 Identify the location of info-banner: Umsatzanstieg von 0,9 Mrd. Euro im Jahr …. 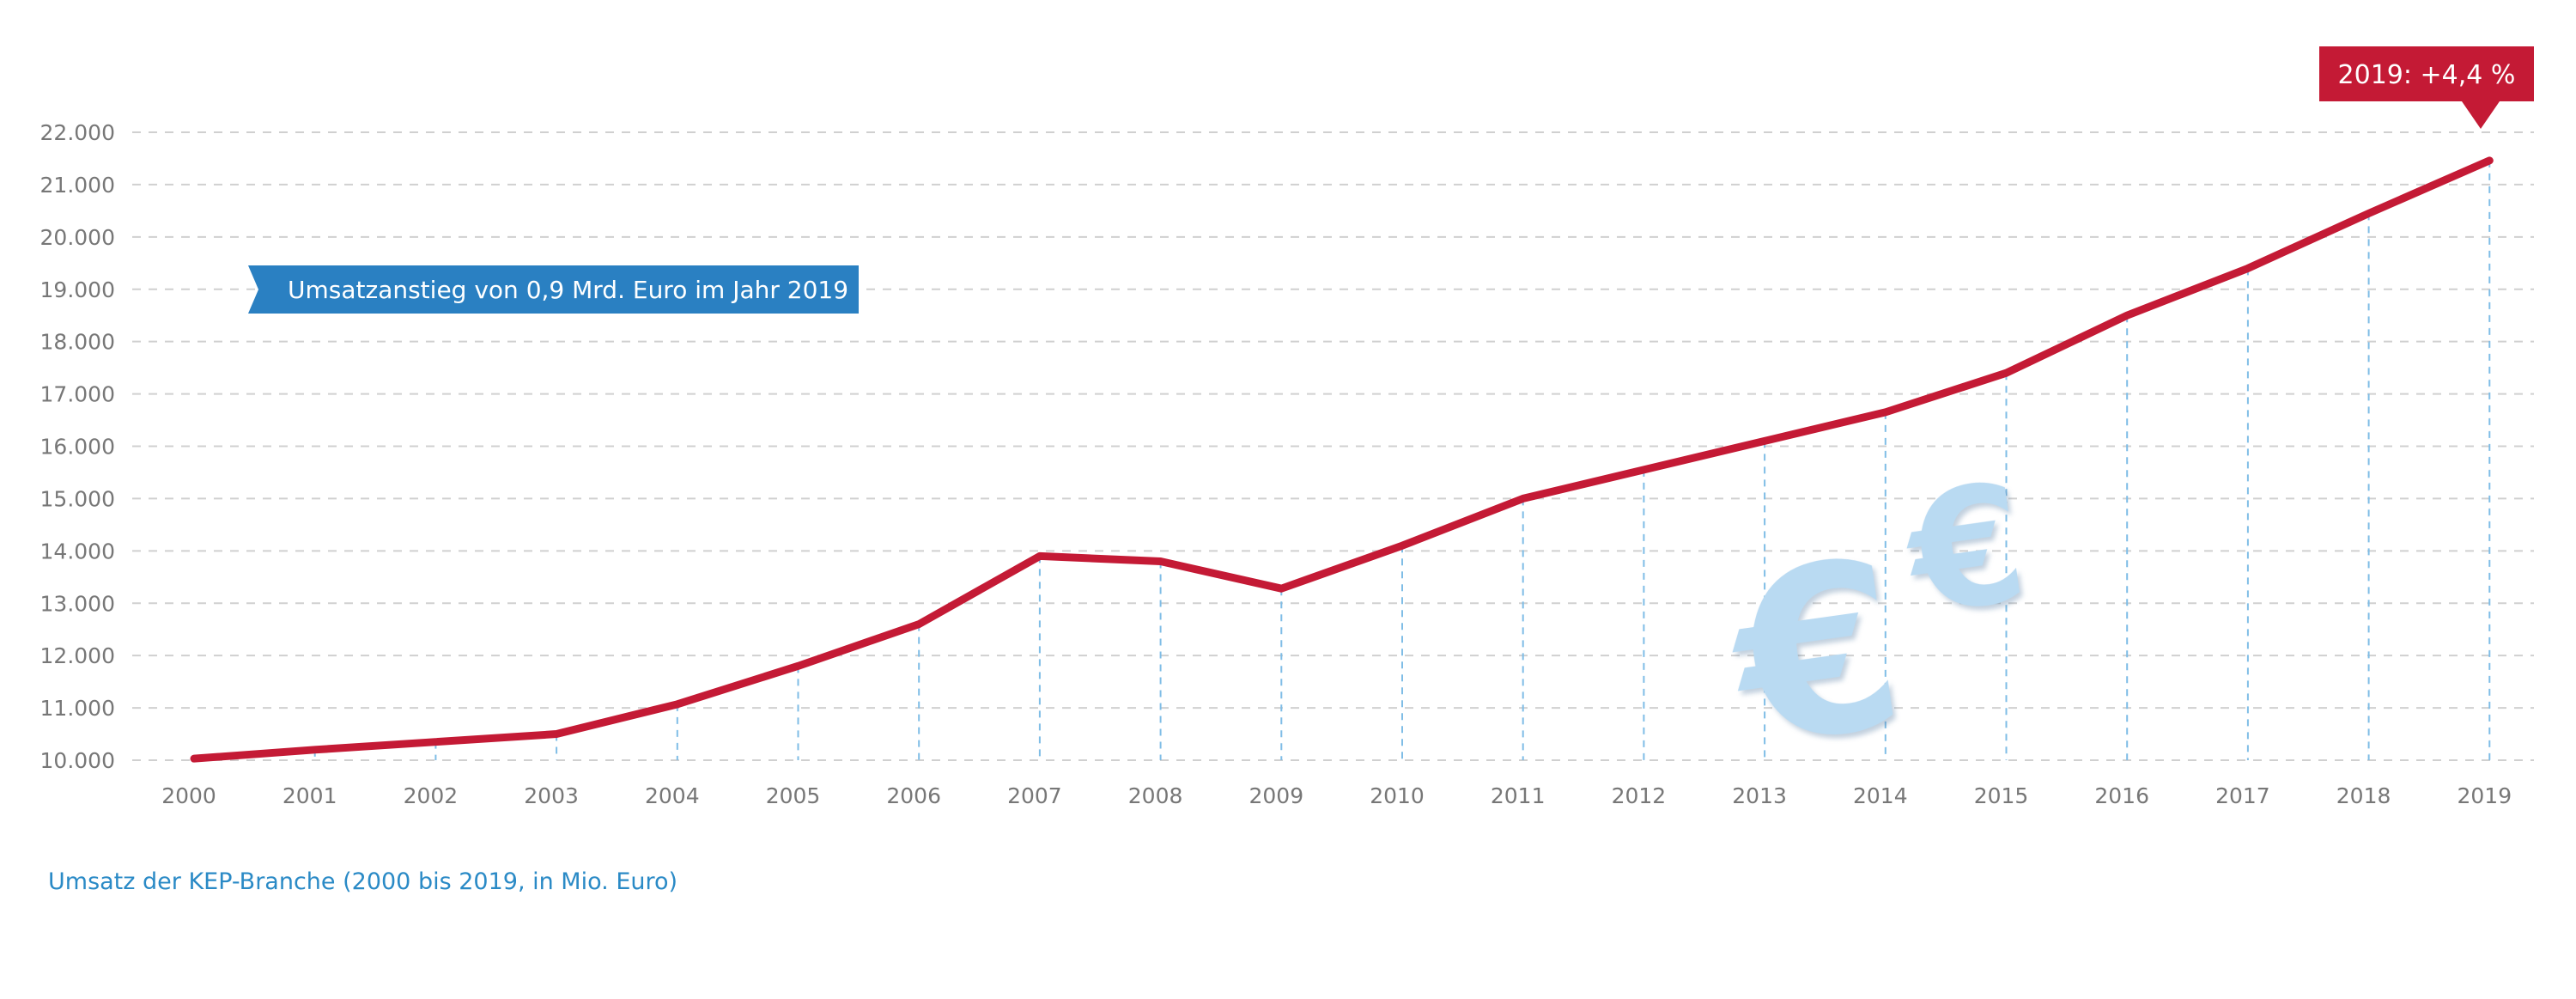
(554, 290).